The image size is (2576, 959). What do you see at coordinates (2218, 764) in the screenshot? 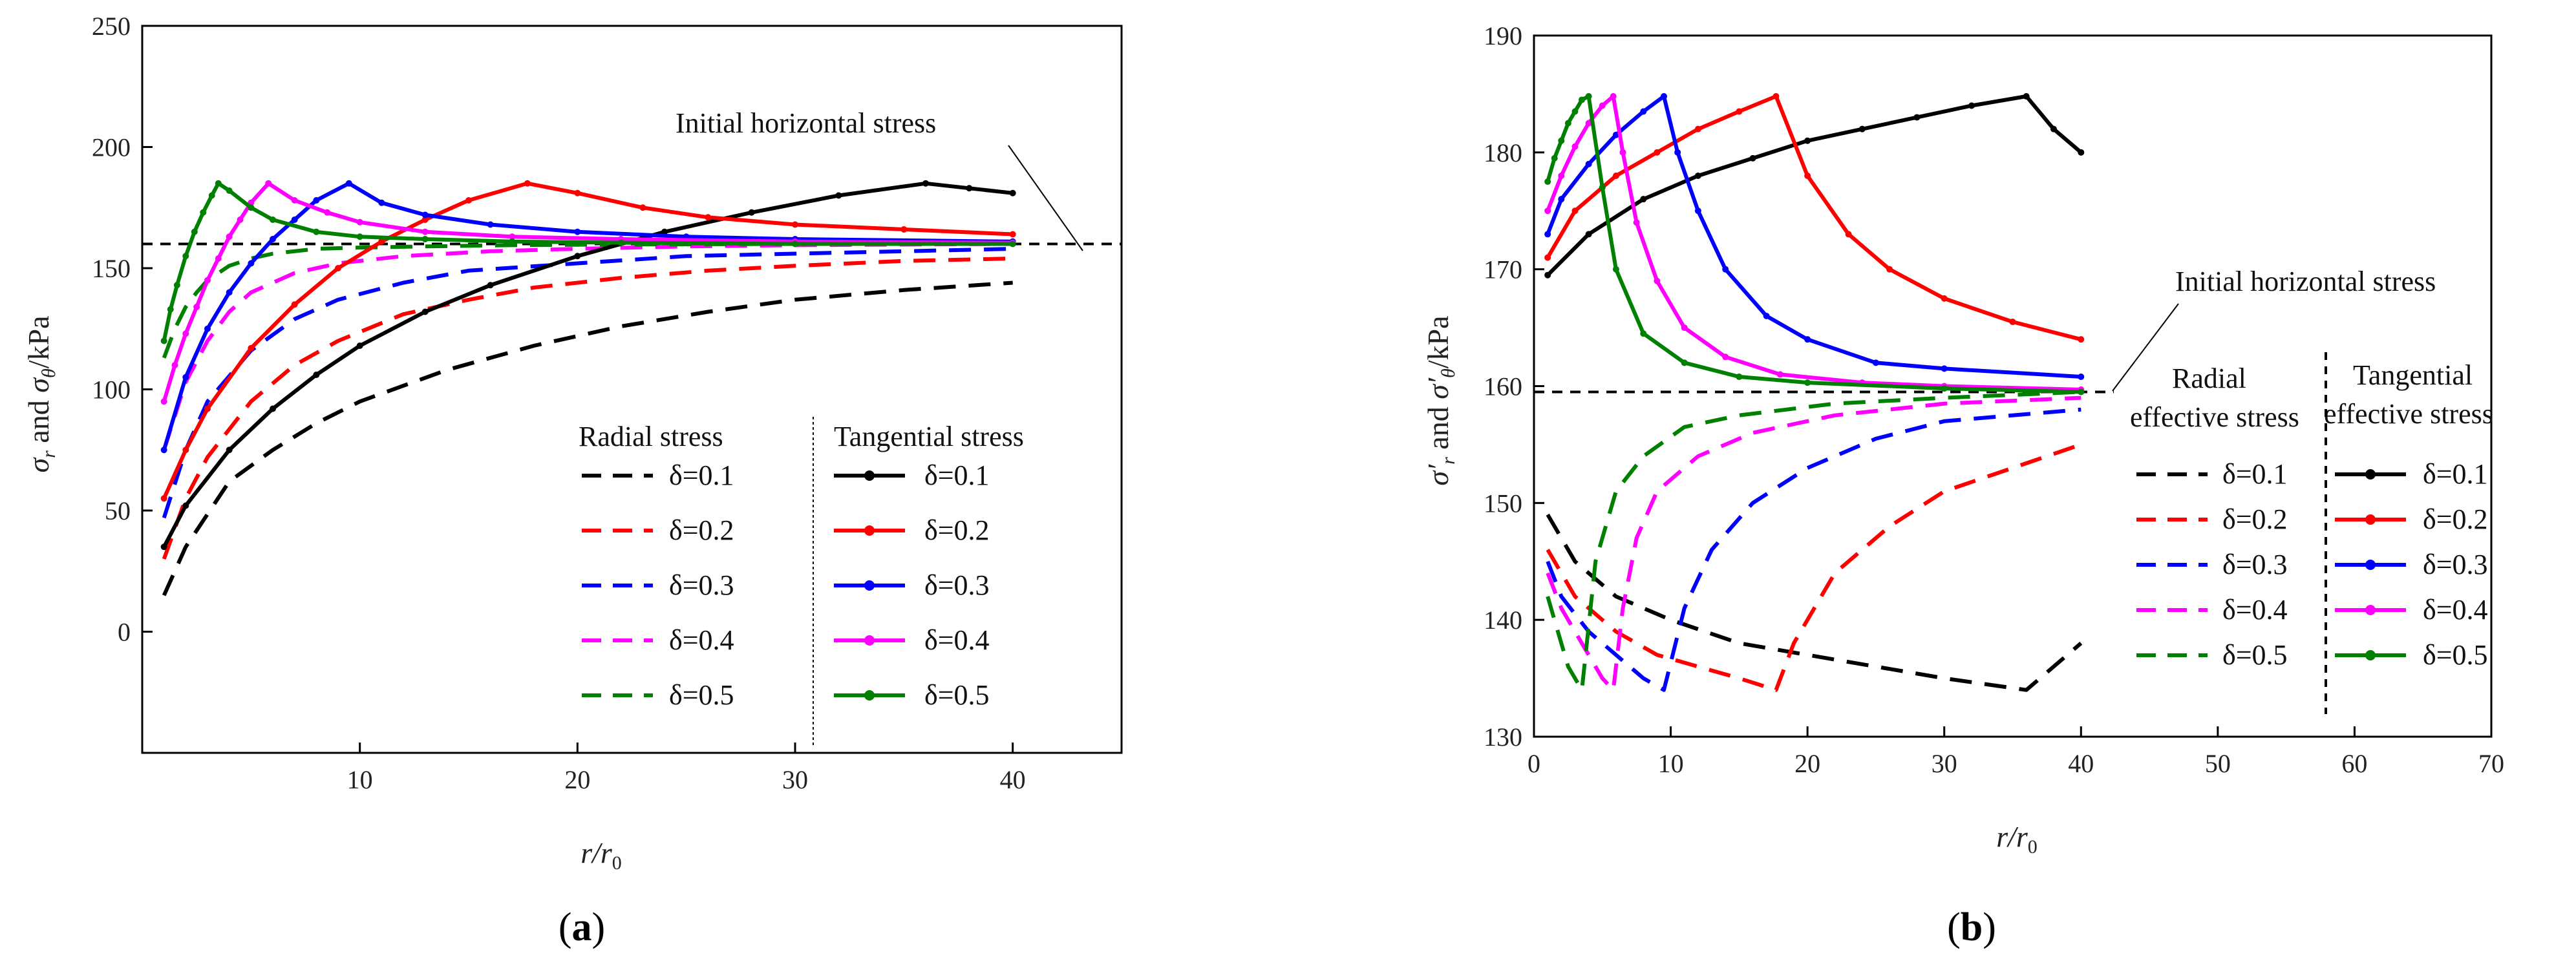
I see `x-tick-label: 50` at bounding box center [2218, 764].